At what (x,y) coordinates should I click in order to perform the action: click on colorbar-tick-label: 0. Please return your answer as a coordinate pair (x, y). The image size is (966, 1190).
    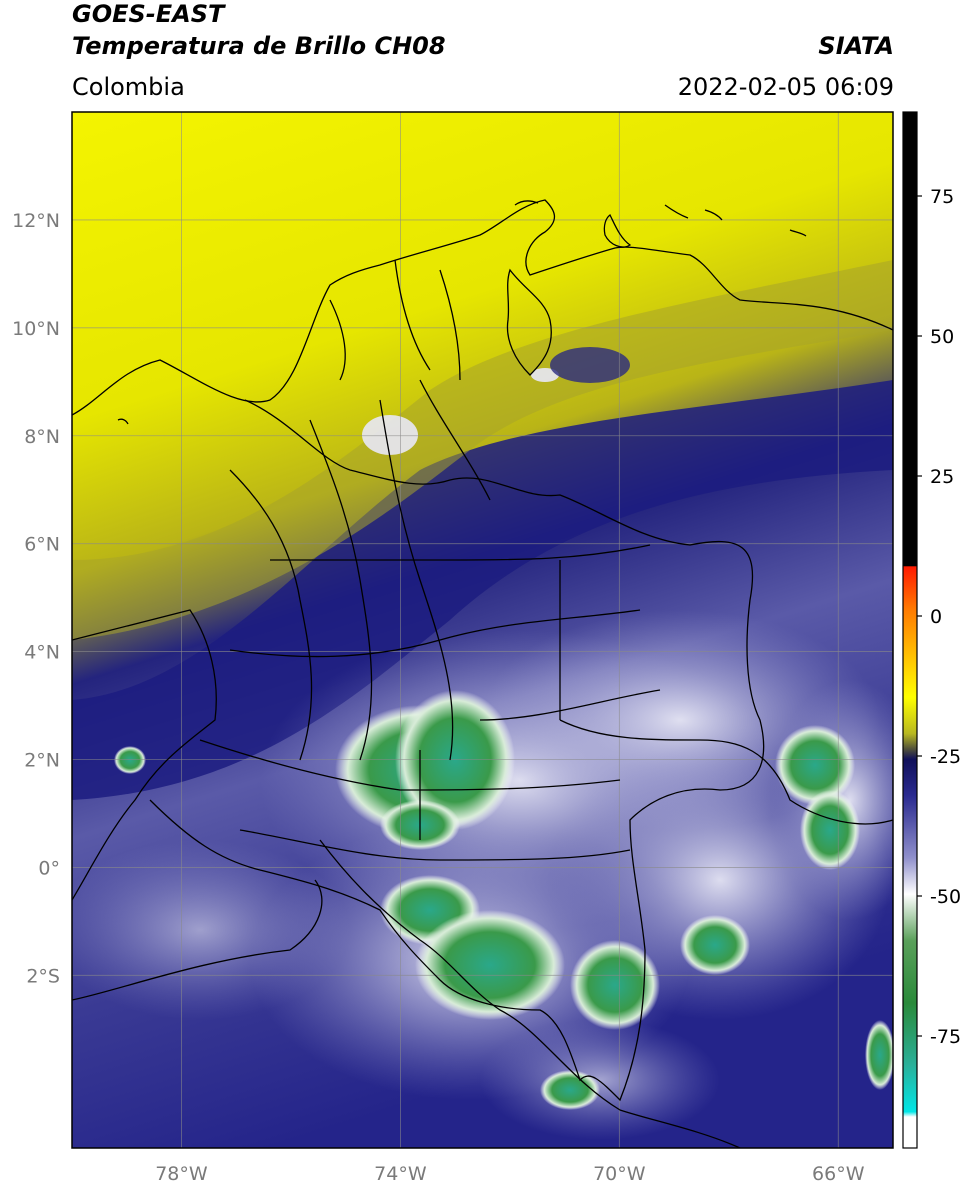
    Looking at the image, I should click on (936, 617).